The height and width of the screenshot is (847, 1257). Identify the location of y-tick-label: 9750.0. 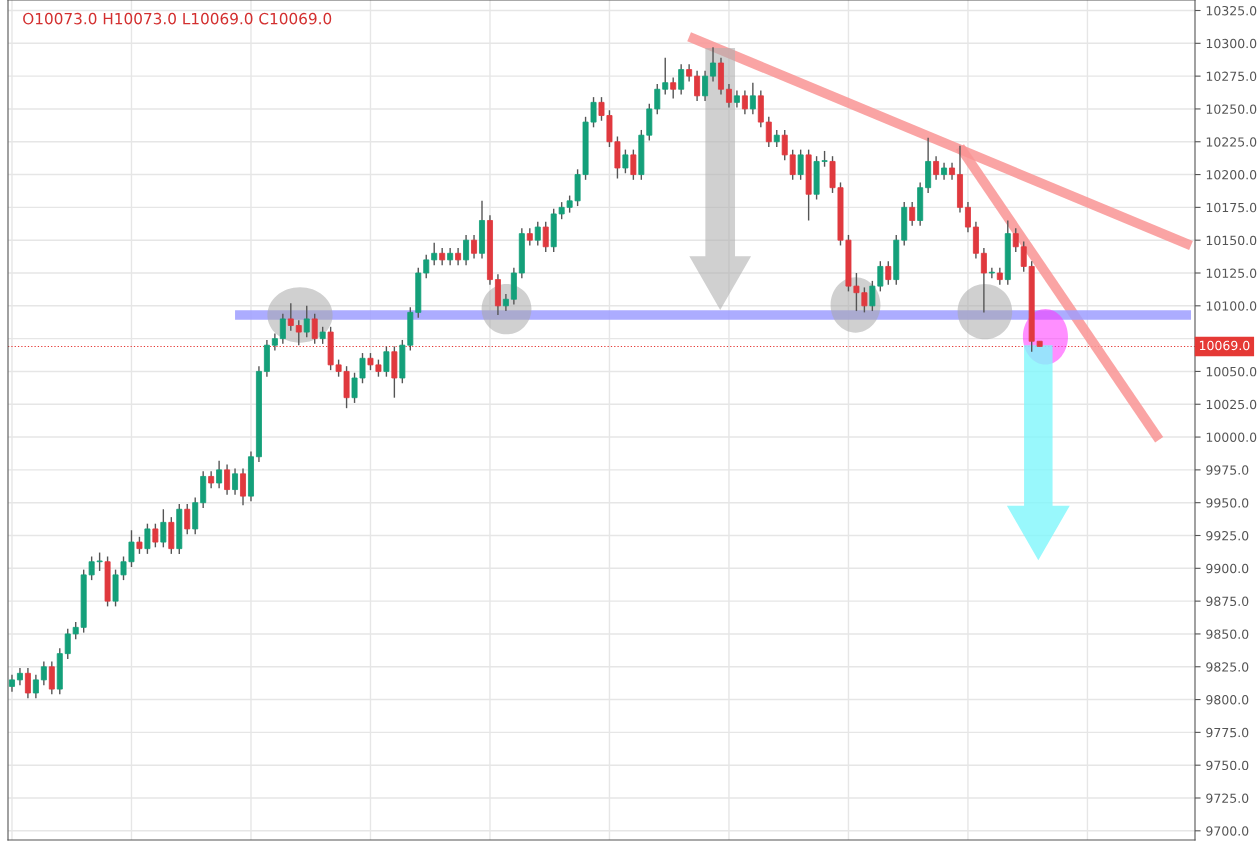
(1227, 765).